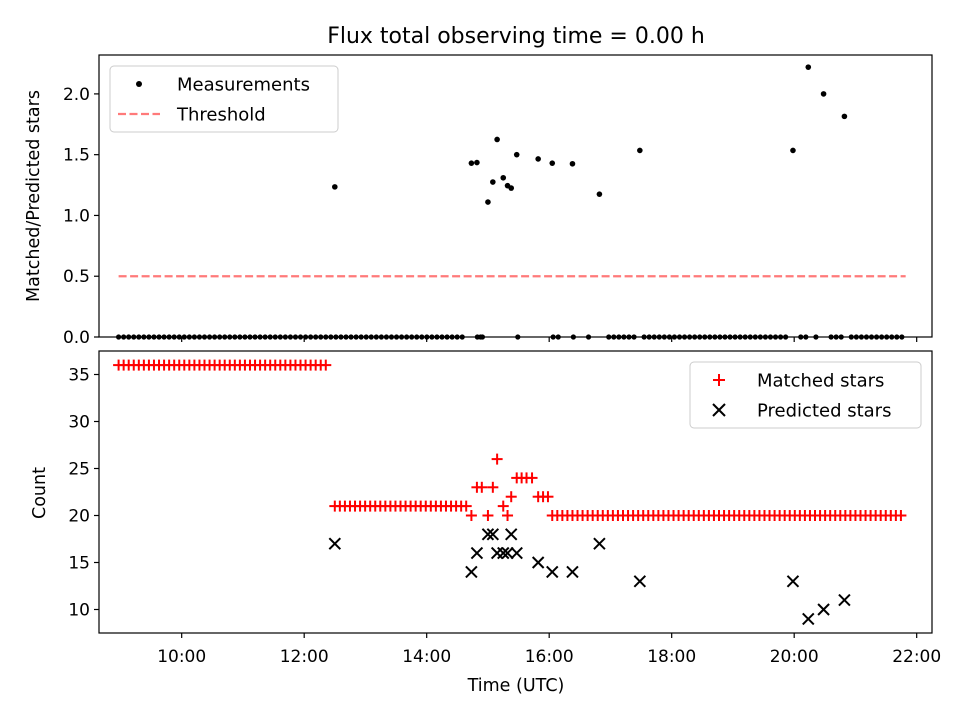 This screenshot has width=960, height=720. I want to click on matched-legend-label: Matched stars, so click(820, 381).